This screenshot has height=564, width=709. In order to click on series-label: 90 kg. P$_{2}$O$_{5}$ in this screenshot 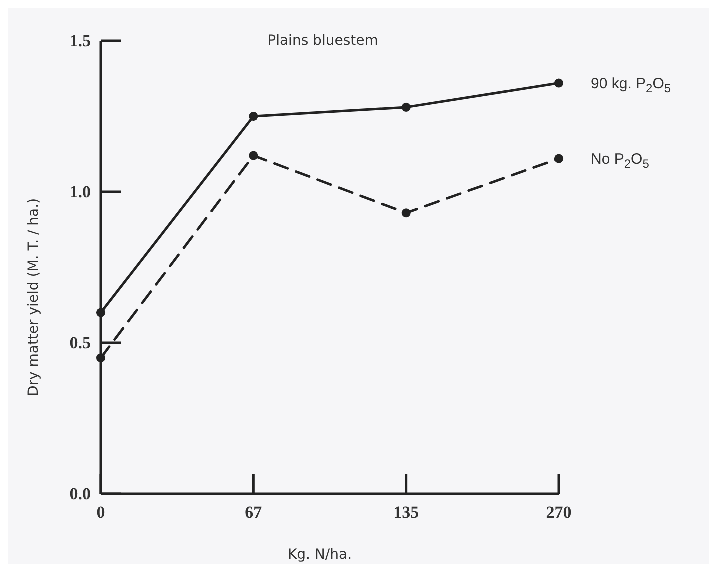, I will do `click(631, 85)`.